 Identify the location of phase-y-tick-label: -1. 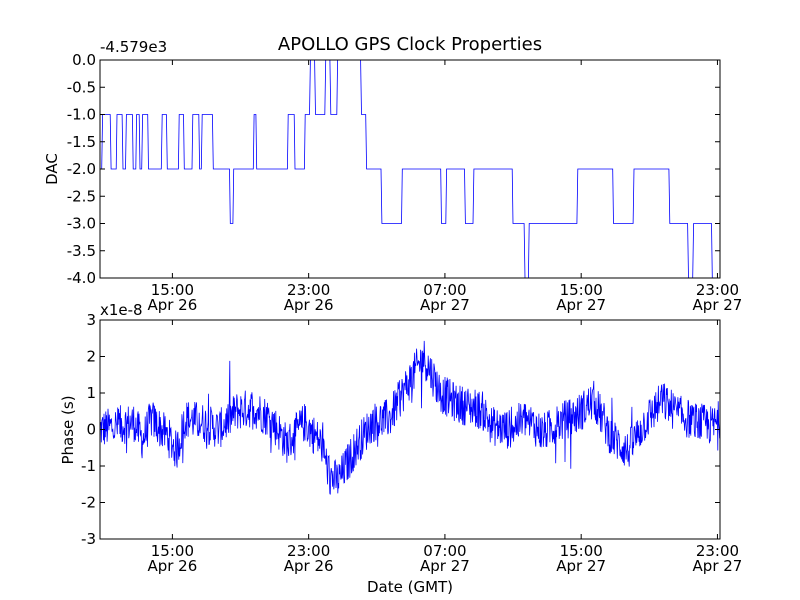
(88, 466).